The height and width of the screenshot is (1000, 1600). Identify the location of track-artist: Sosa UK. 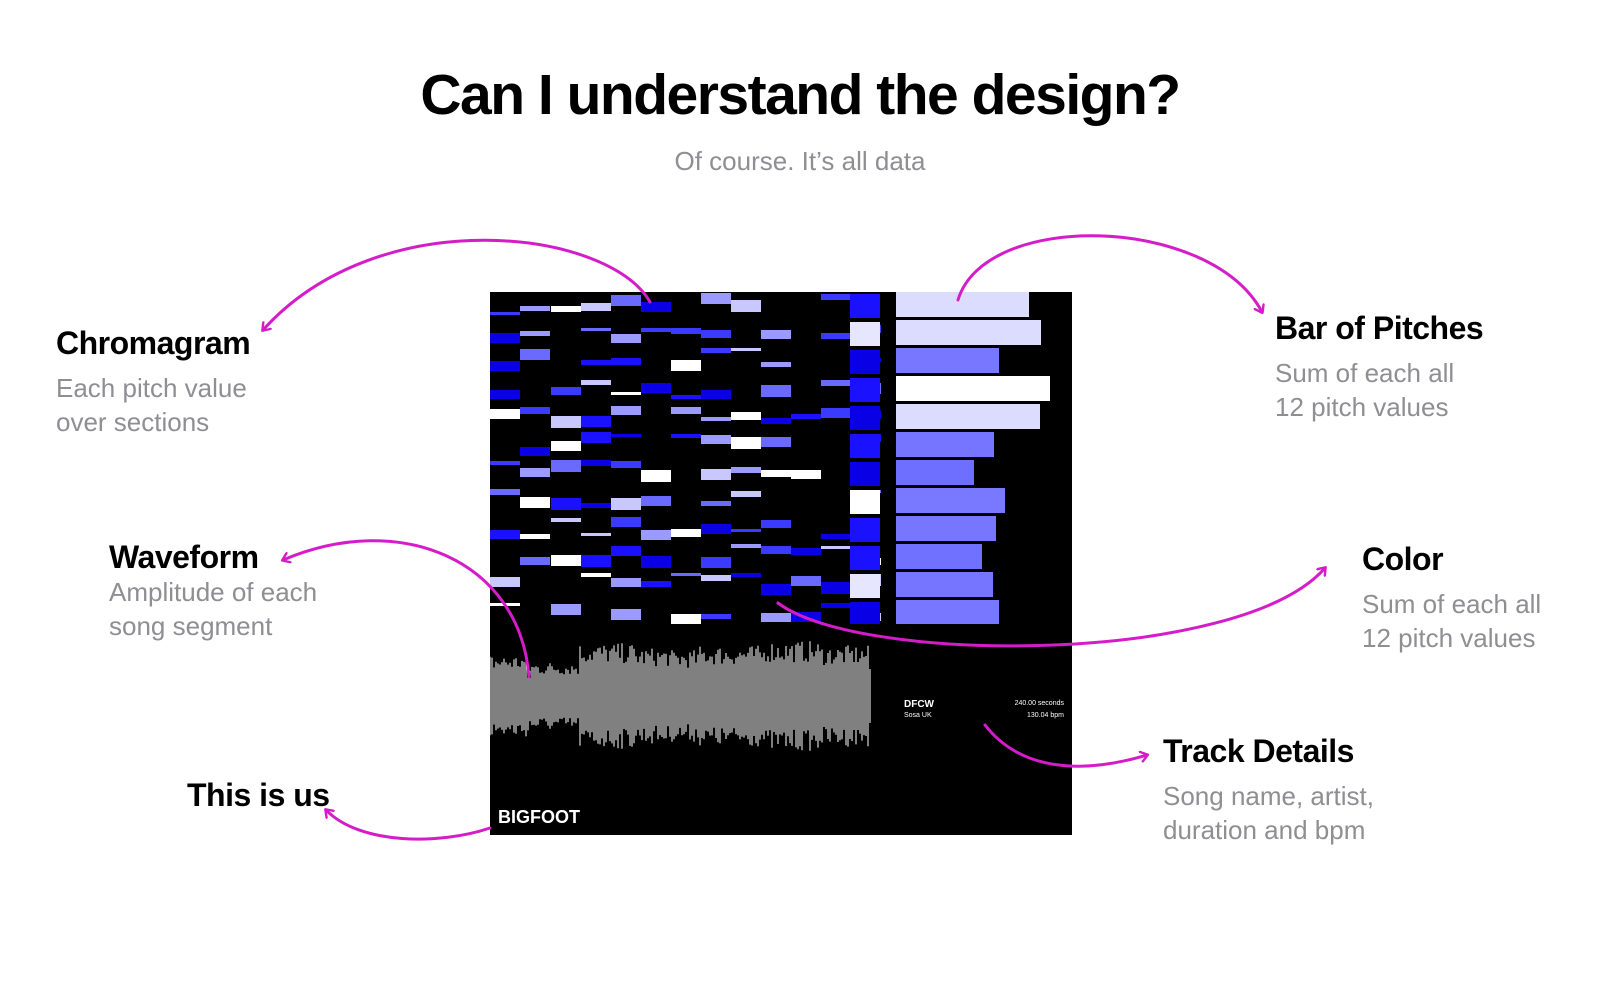
(918, 715).